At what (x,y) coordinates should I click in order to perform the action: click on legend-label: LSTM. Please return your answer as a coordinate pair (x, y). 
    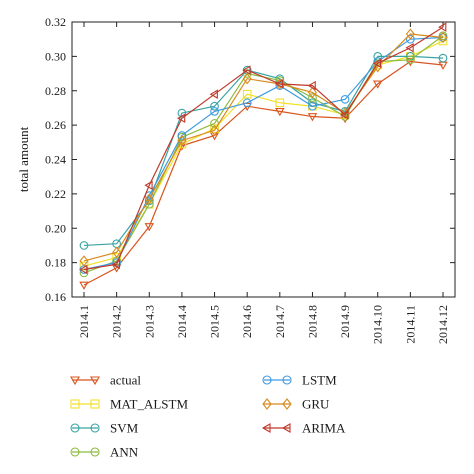
    Looking at the image, I should click on (319, 380).